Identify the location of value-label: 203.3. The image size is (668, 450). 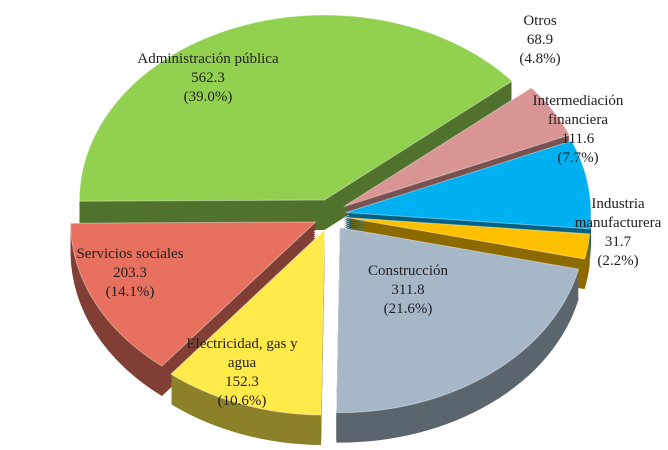
(130, 273).